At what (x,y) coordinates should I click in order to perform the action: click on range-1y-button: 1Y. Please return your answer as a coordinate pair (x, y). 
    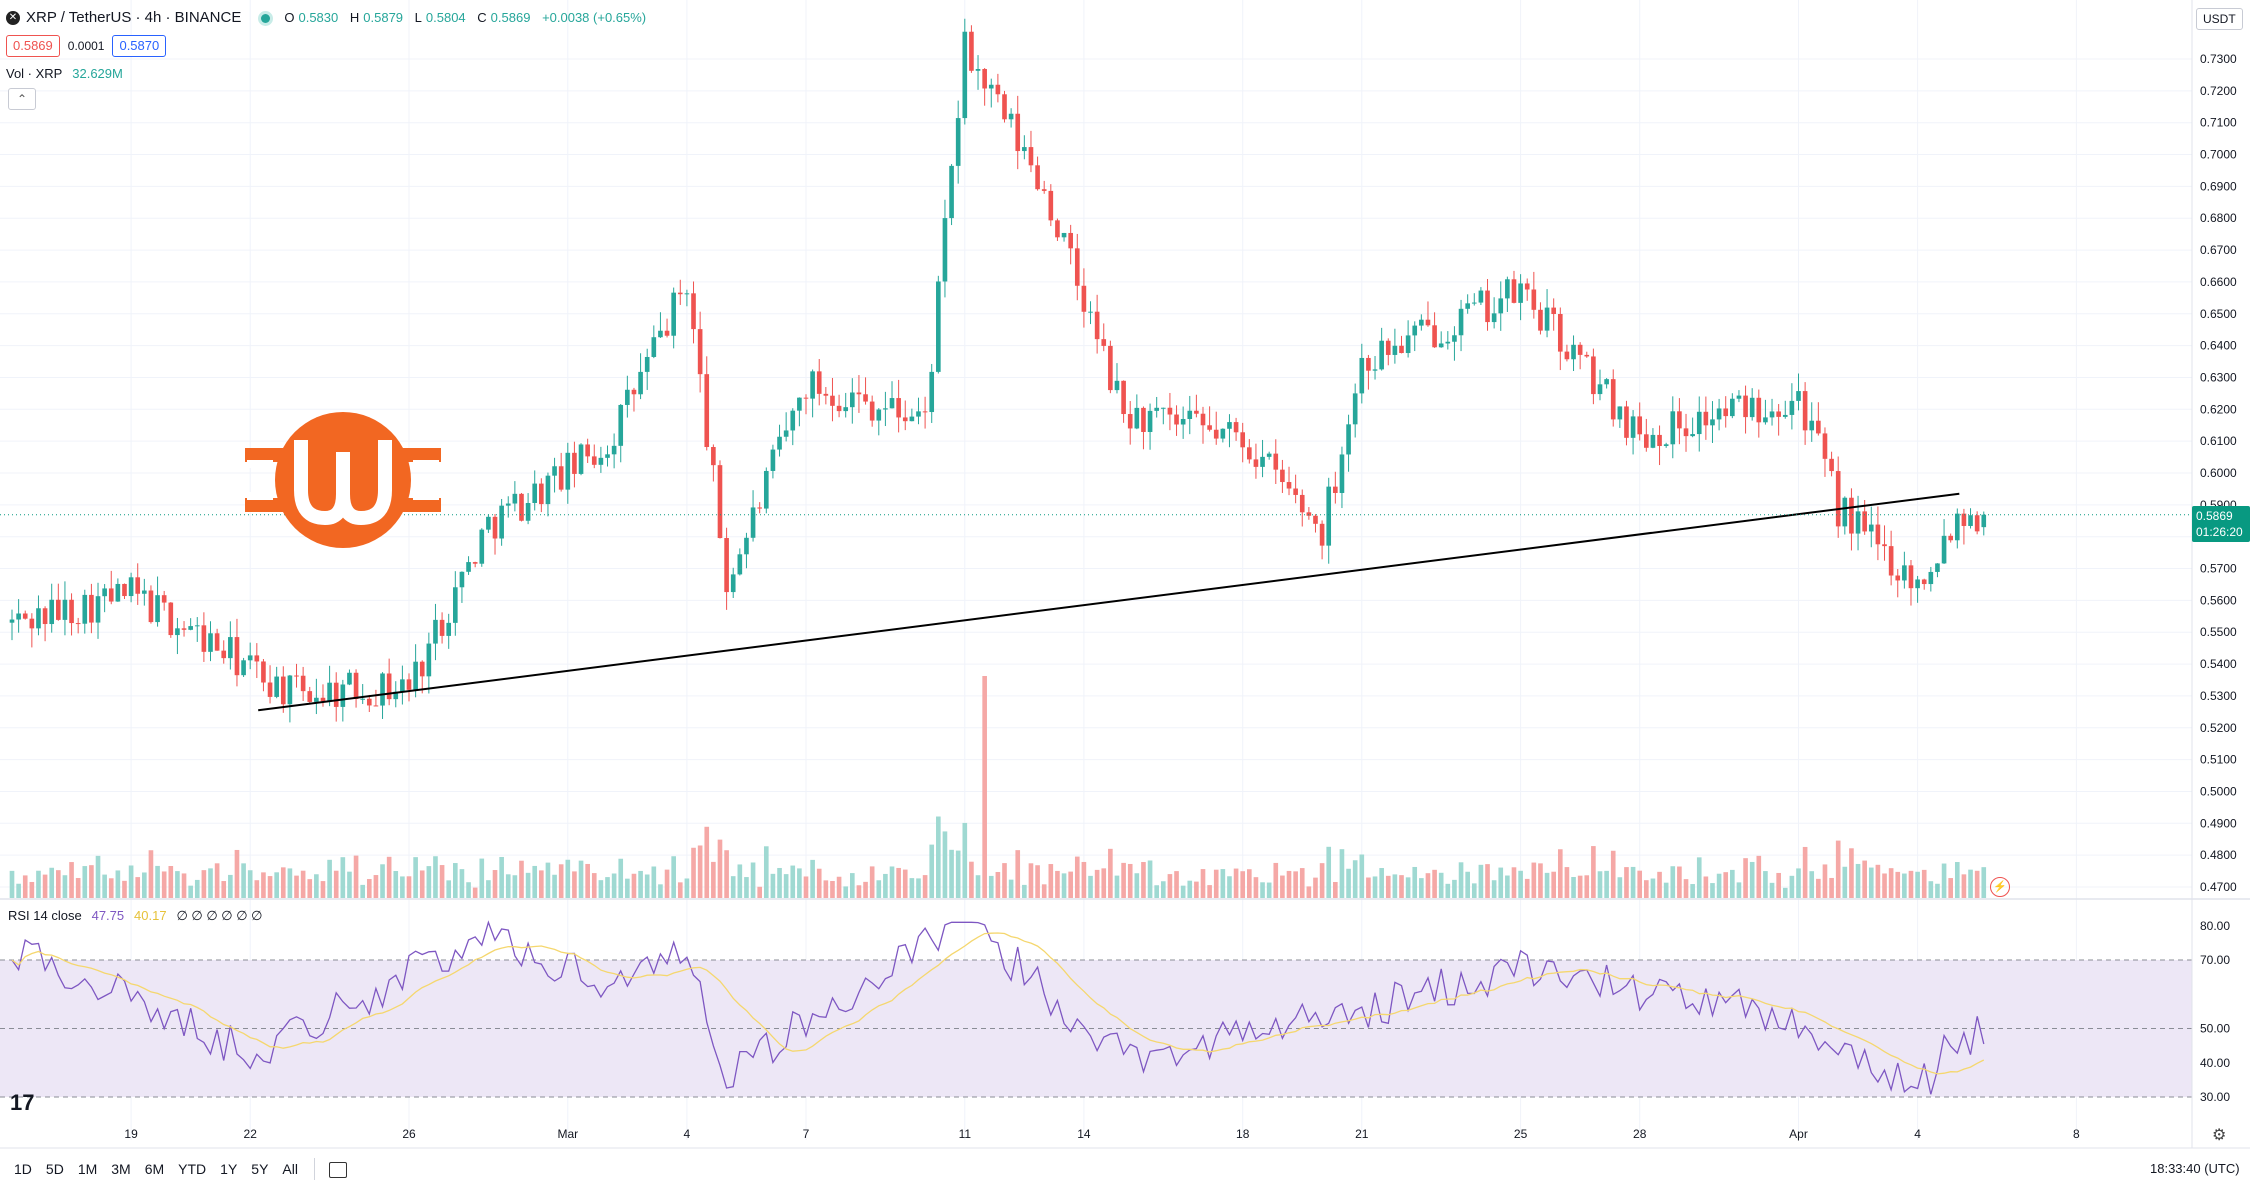
    Looking at the image, I should click on (229, 1168).